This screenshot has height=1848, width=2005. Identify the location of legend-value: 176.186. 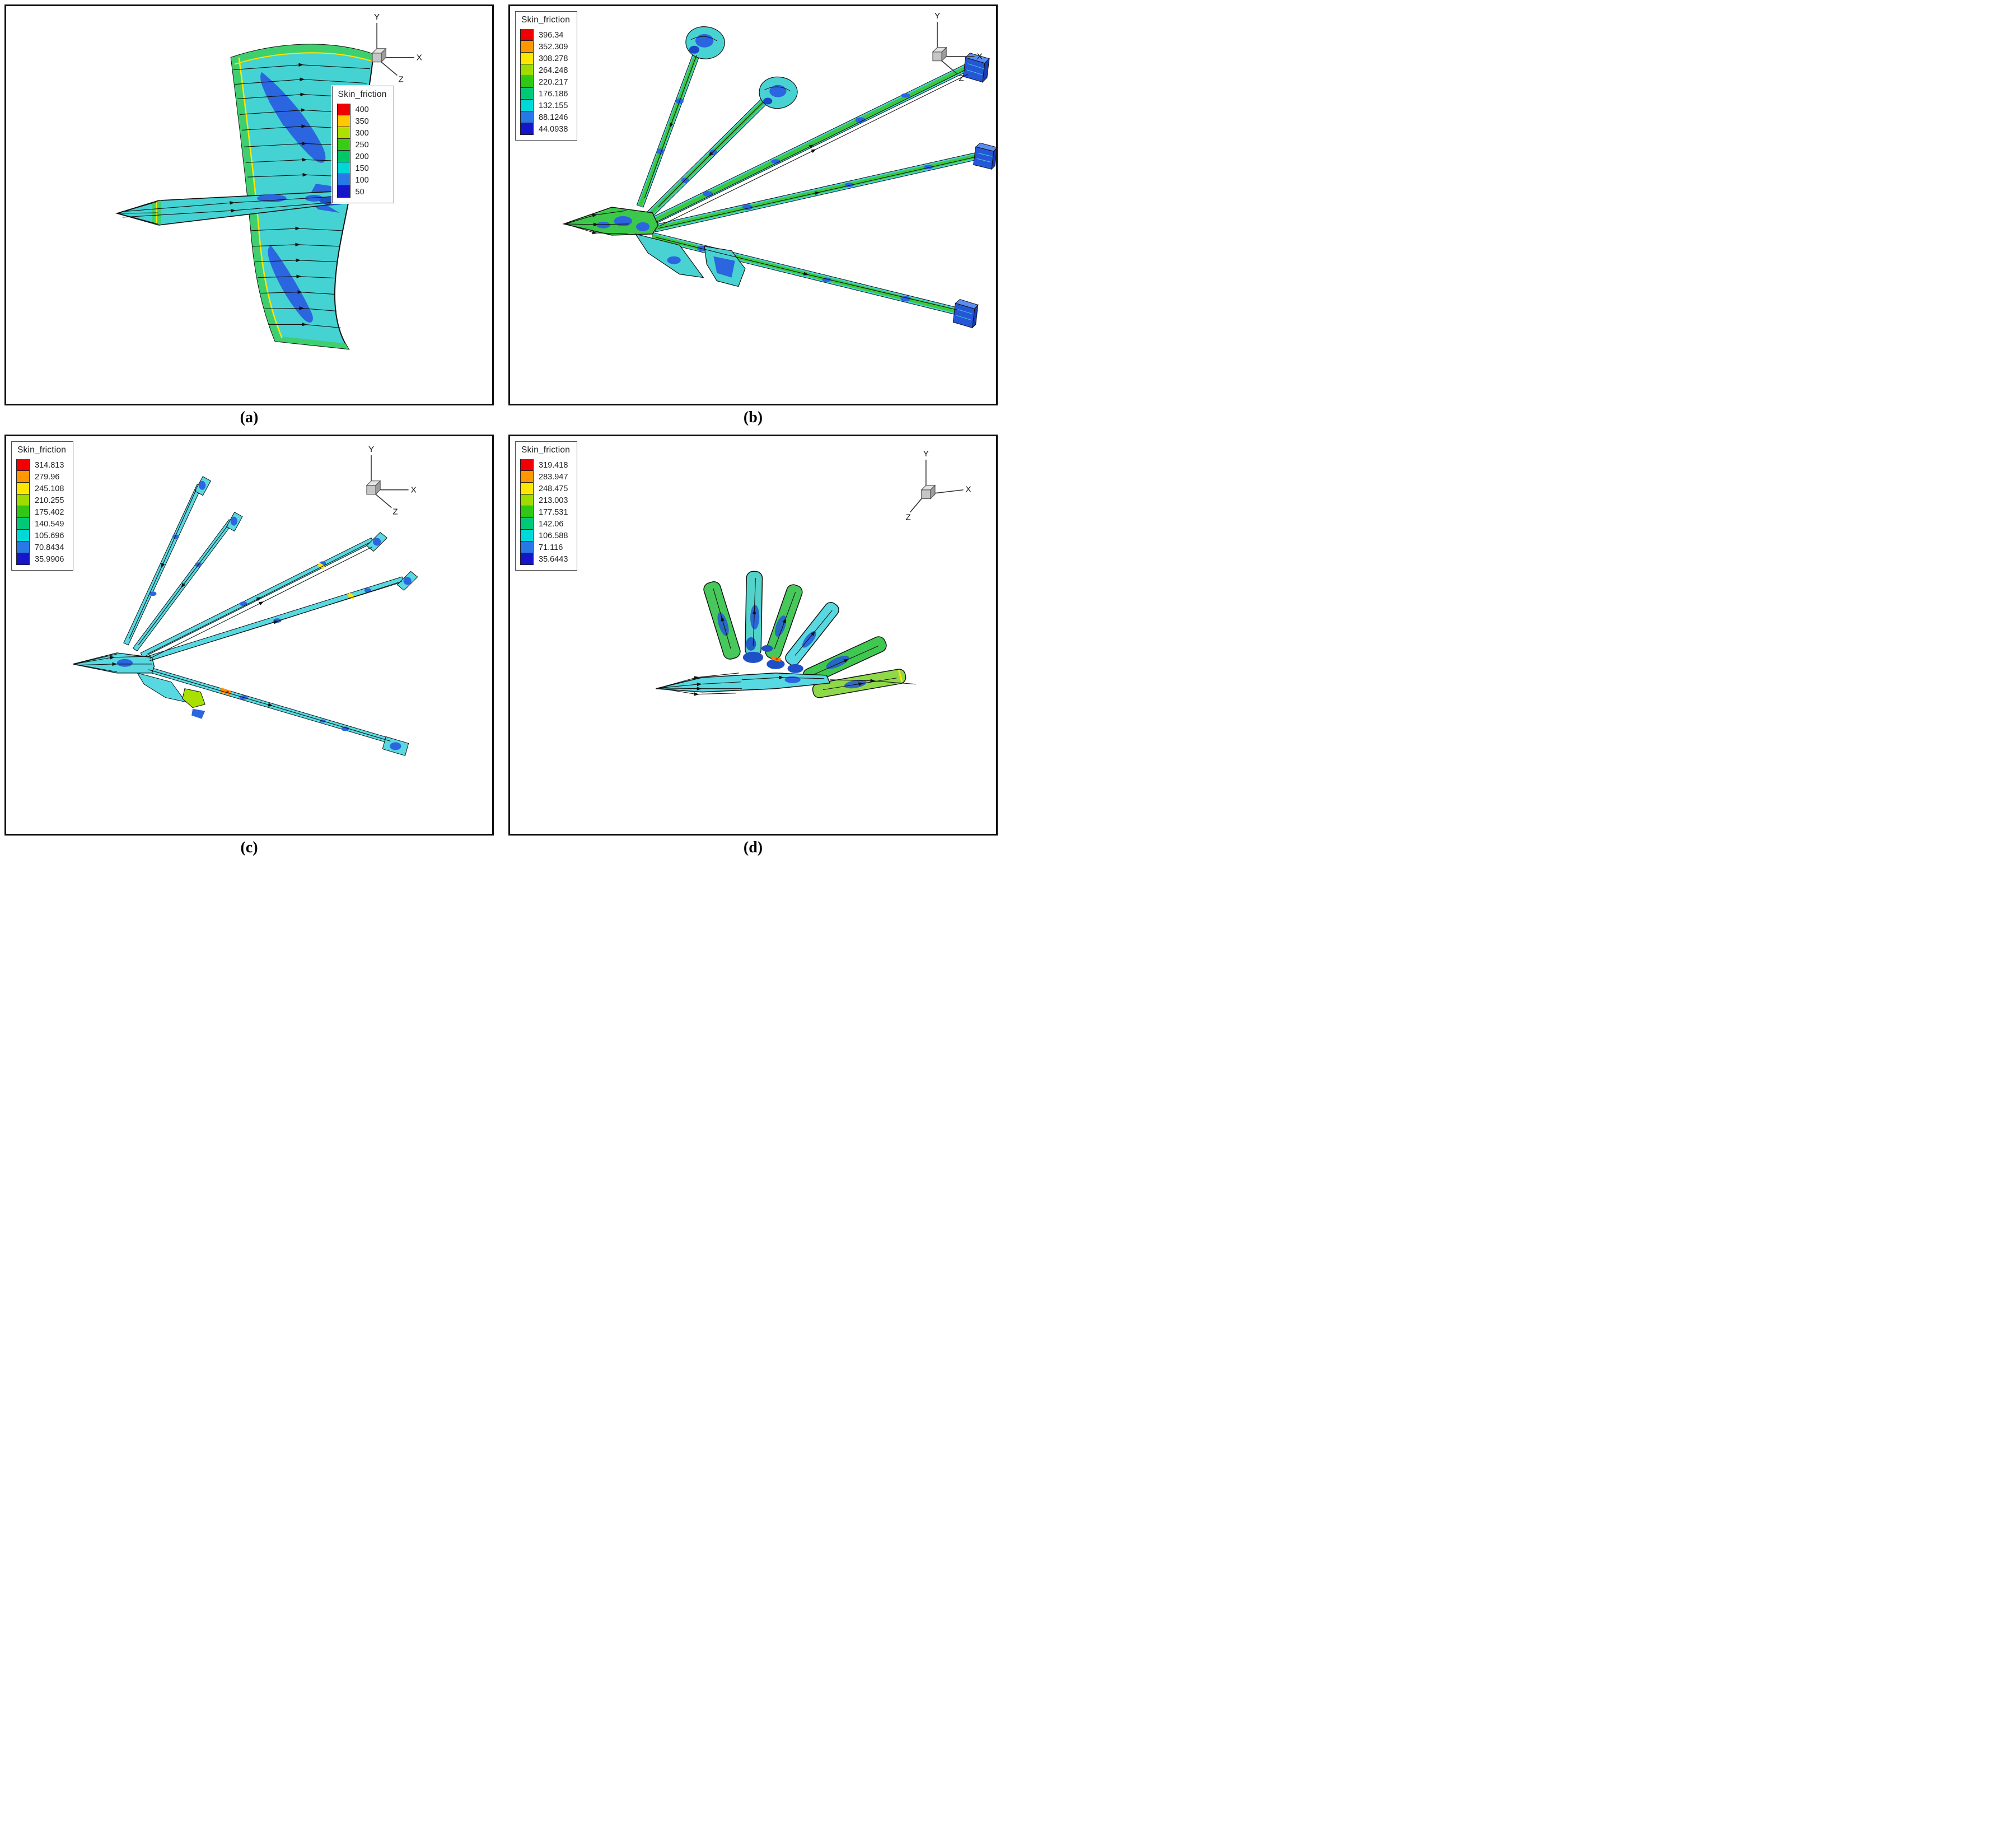
(553, 94).